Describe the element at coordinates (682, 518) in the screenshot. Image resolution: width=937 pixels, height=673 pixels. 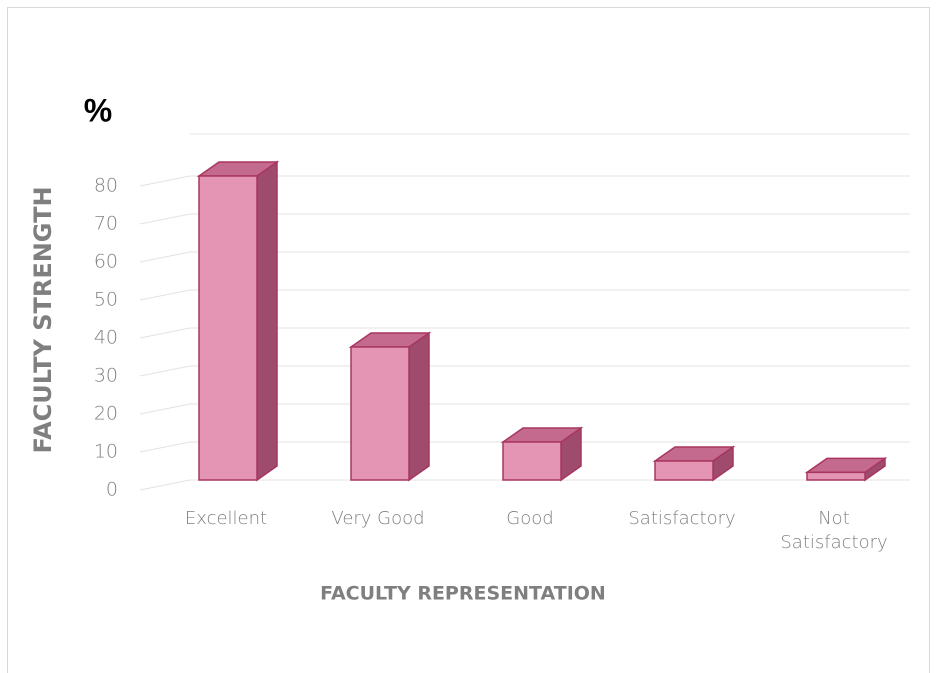
I see `x-tick-label: Satisfactory` at that location.